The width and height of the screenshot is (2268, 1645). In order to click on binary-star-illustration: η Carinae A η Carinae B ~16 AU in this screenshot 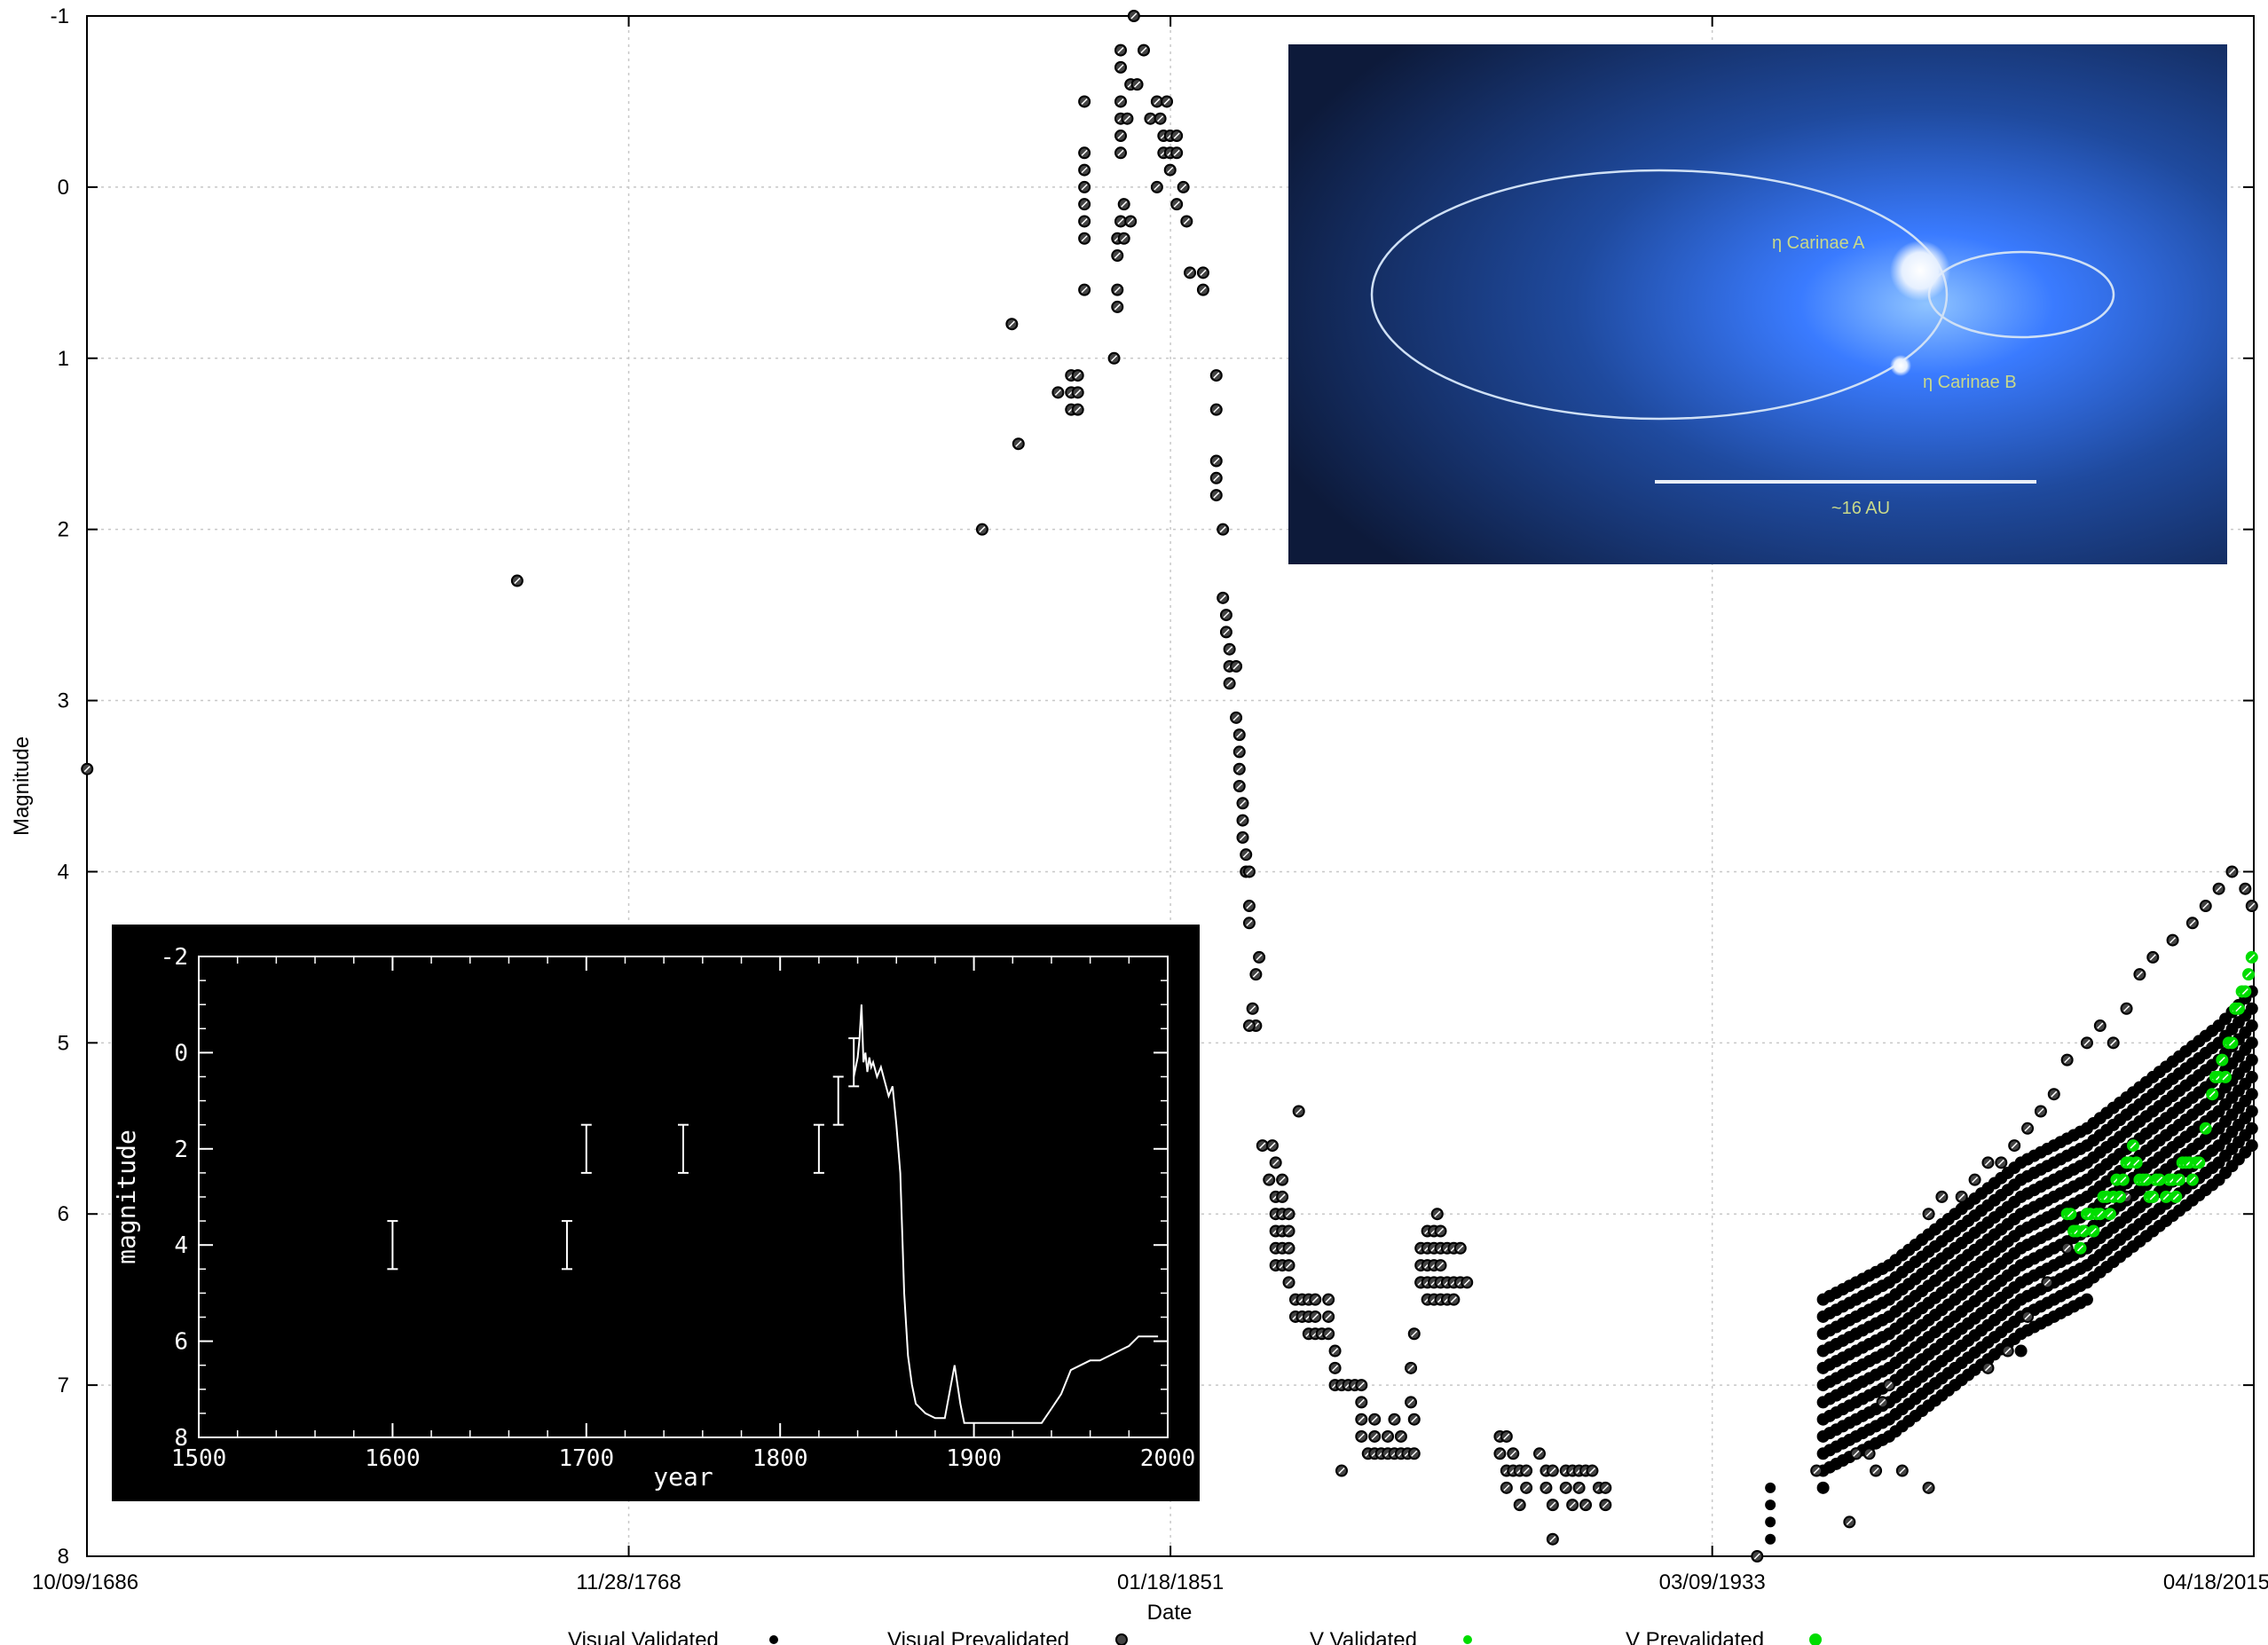, I will do `click(1757, 304)`.